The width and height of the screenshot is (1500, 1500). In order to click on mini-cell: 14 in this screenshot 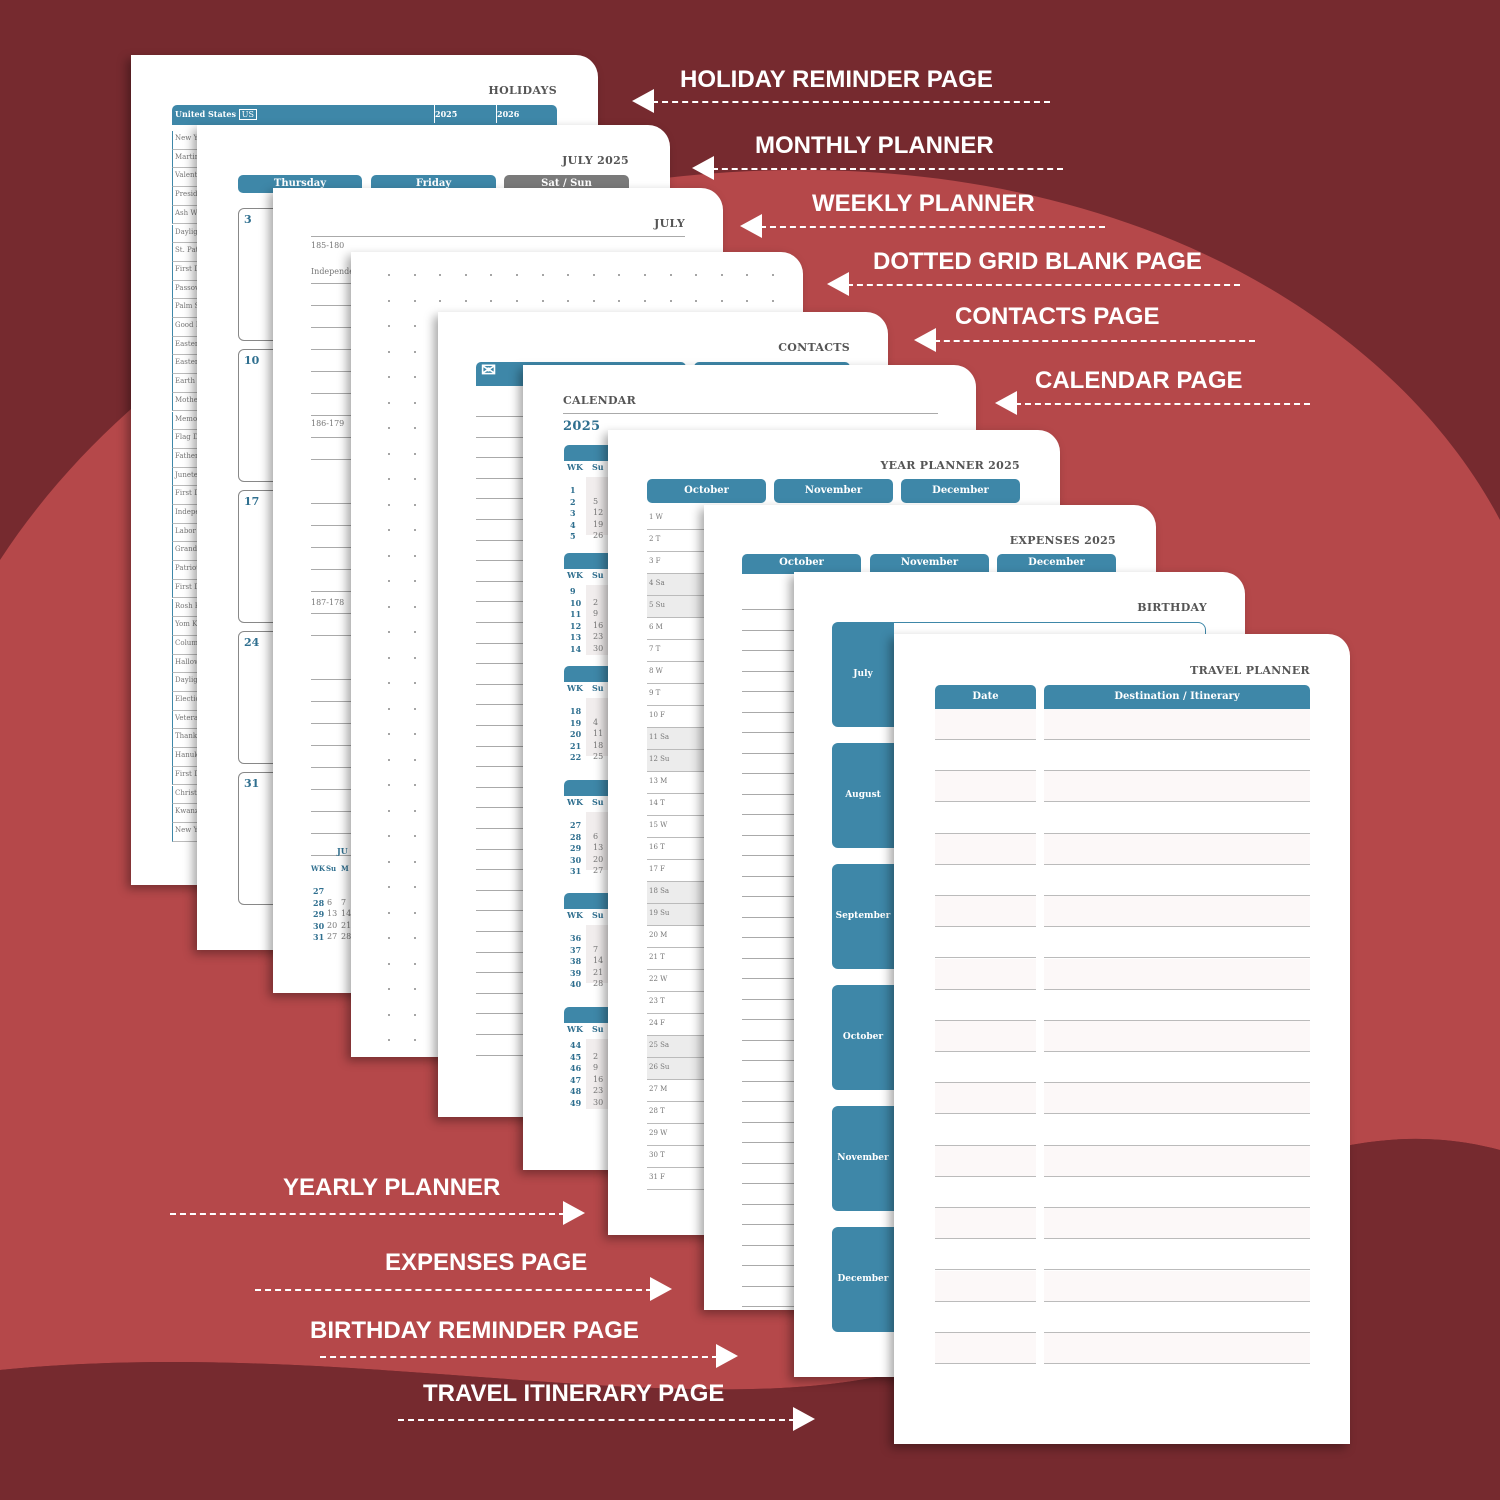, I will do `click(346, 913)`.